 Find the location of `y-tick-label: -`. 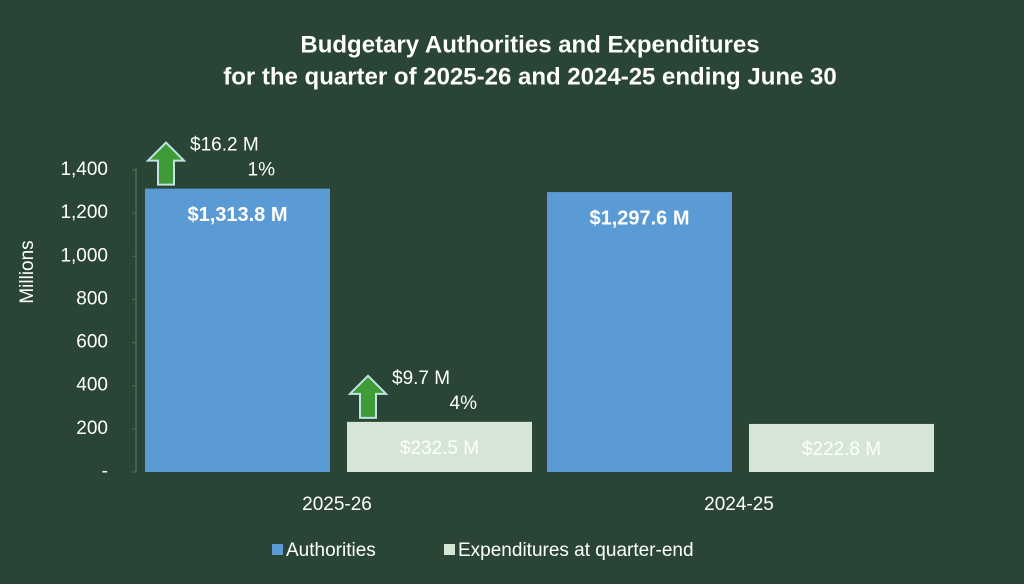

y-tick-label: - is located at coordinates (105, 471).